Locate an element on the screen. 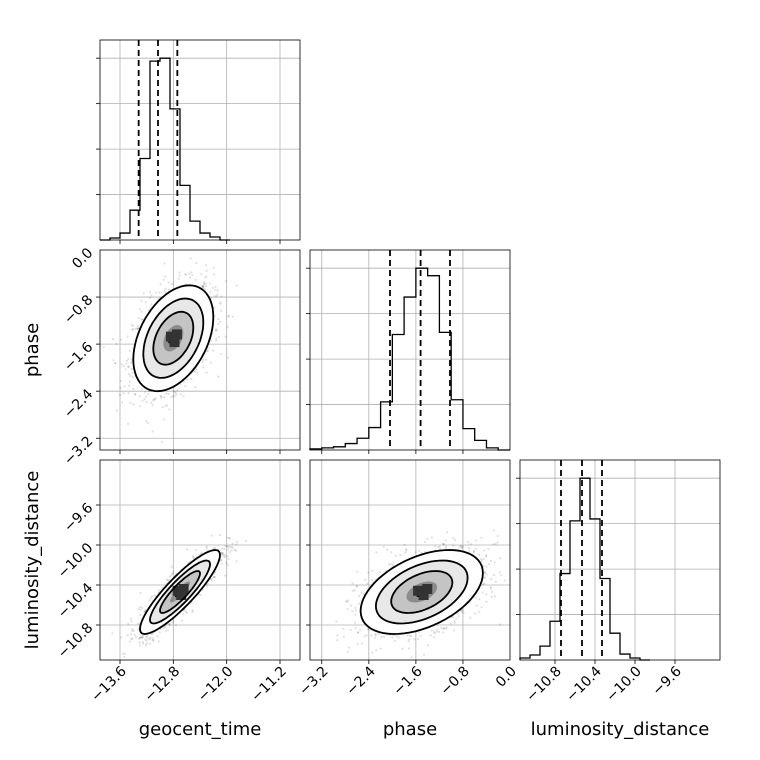 The image size is (760, 760). x-tick-label-geocent_time-1: −12.8 is located at coordinates (163, 685).